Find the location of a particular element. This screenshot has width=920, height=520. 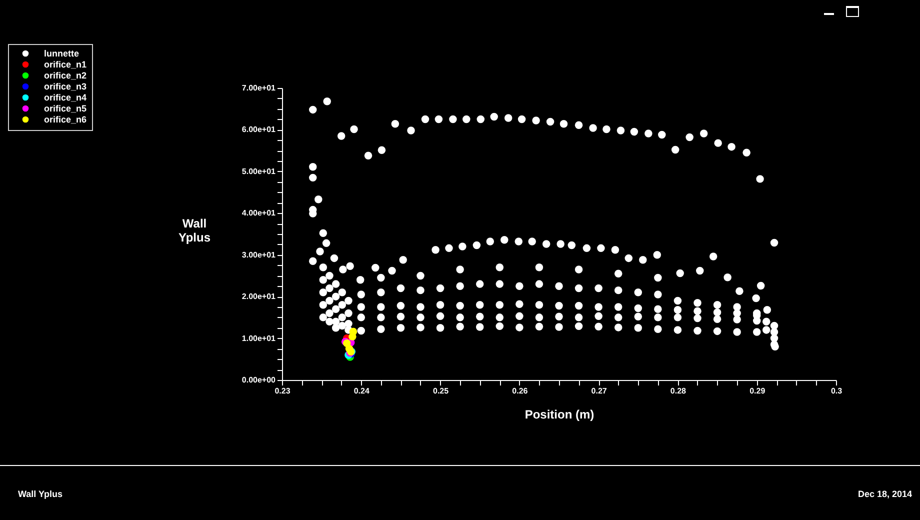

legend-label: lunnette is located at coordinates (61, 53).